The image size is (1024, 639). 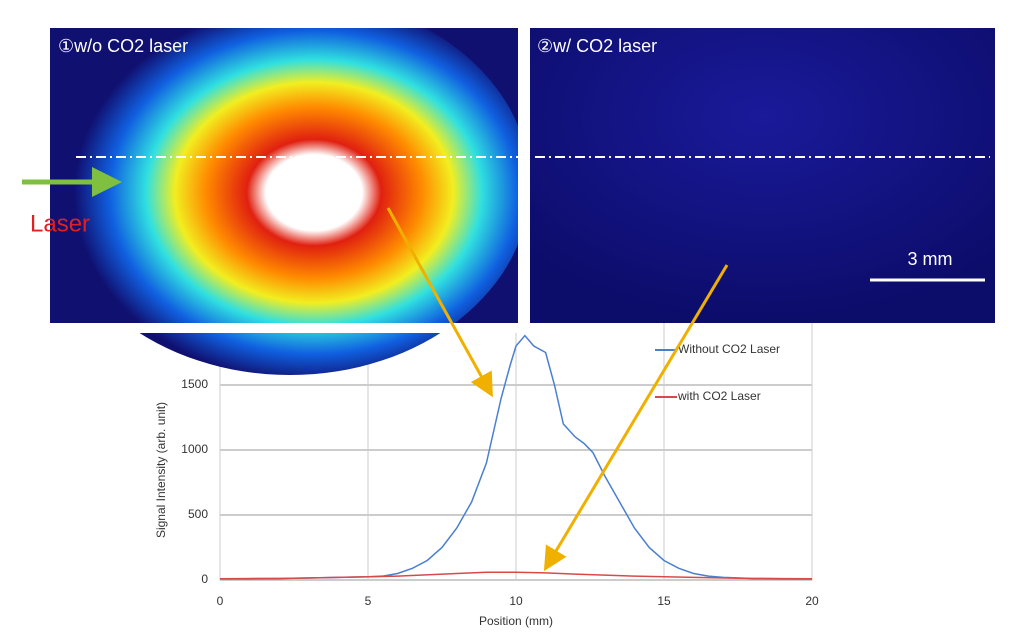 I want to click on laser-label: Laser, so click(x=60, y=223).